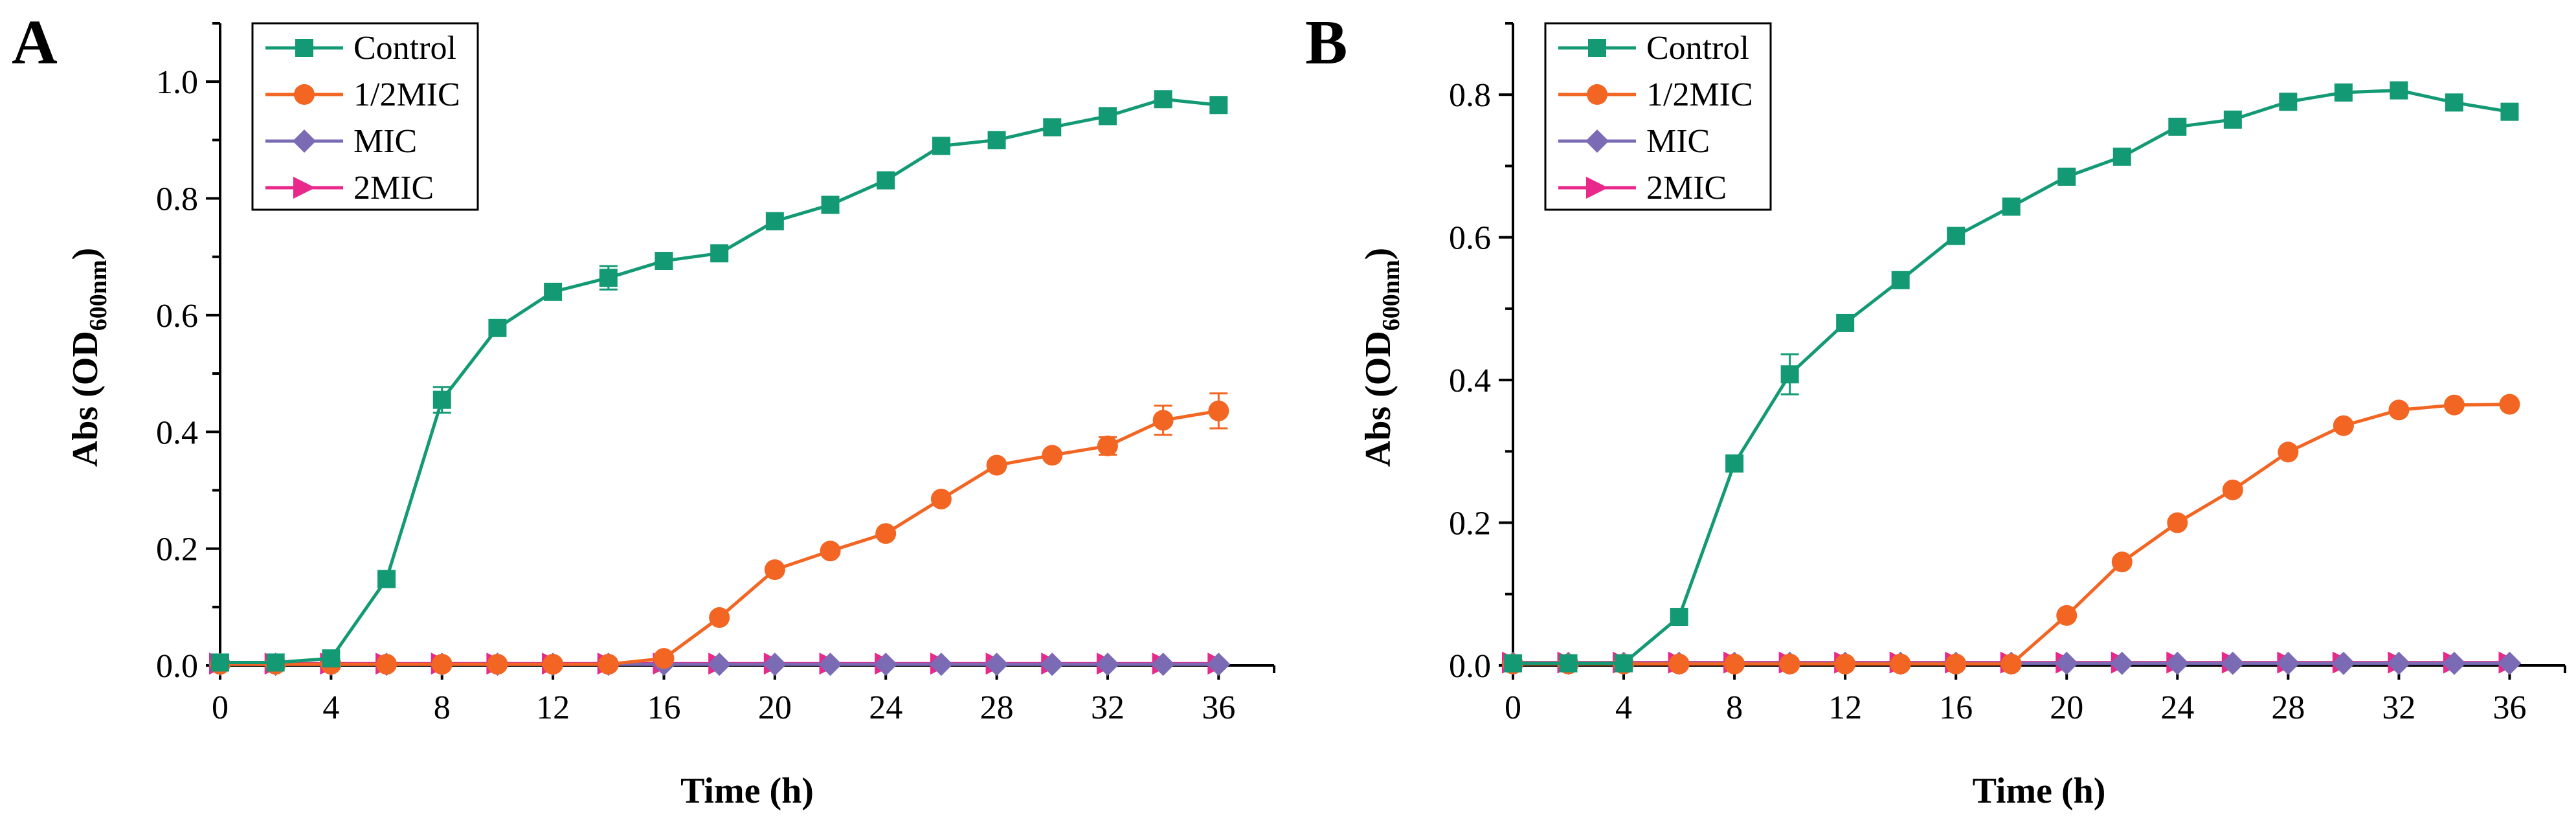  I want to click on legend: Control 1/2MIC MIC 2MIC, so click(365, 117).